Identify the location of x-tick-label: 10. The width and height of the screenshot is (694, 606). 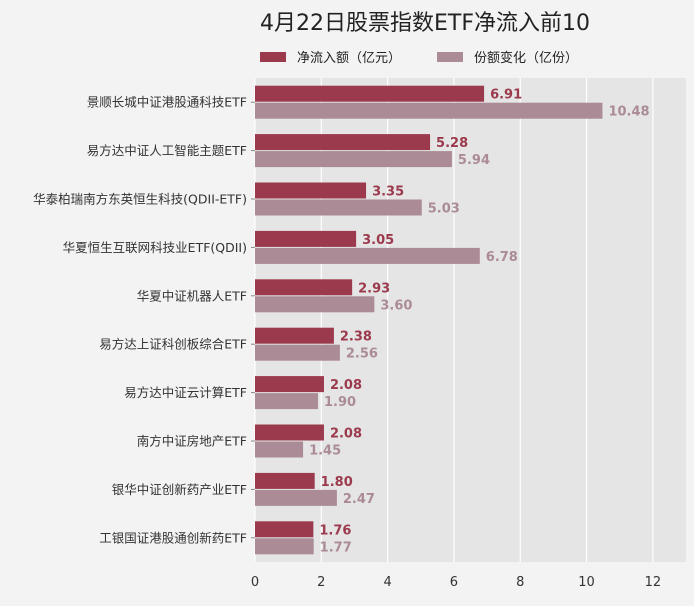
(586, 582).